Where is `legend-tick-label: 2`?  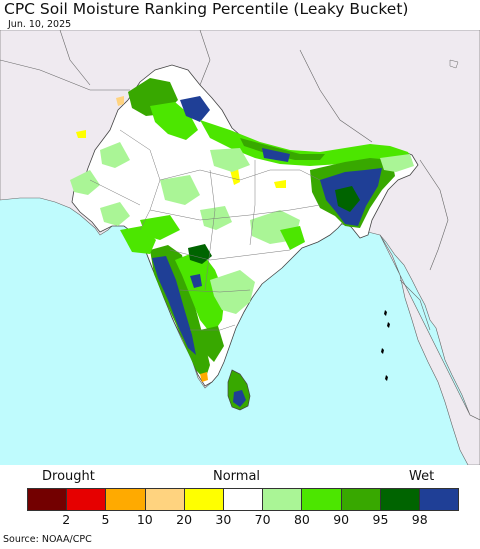 legend-tick-label: 2 is located at coordinates (66, 519).